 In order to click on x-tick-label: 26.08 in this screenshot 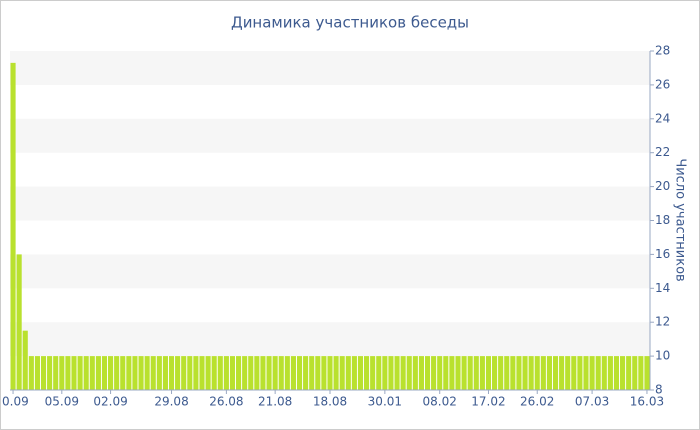, I will do `click(226, 402)`.